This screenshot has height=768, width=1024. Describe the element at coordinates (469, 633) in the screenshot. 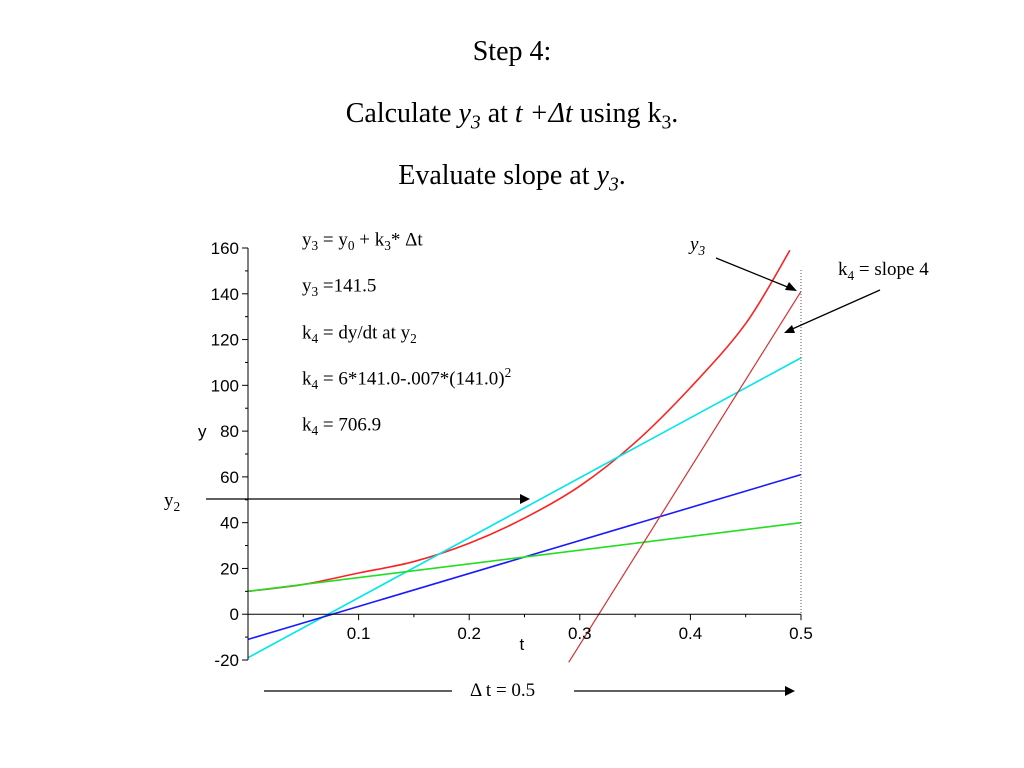

I see `x-tick-label: 0.2` at that location.